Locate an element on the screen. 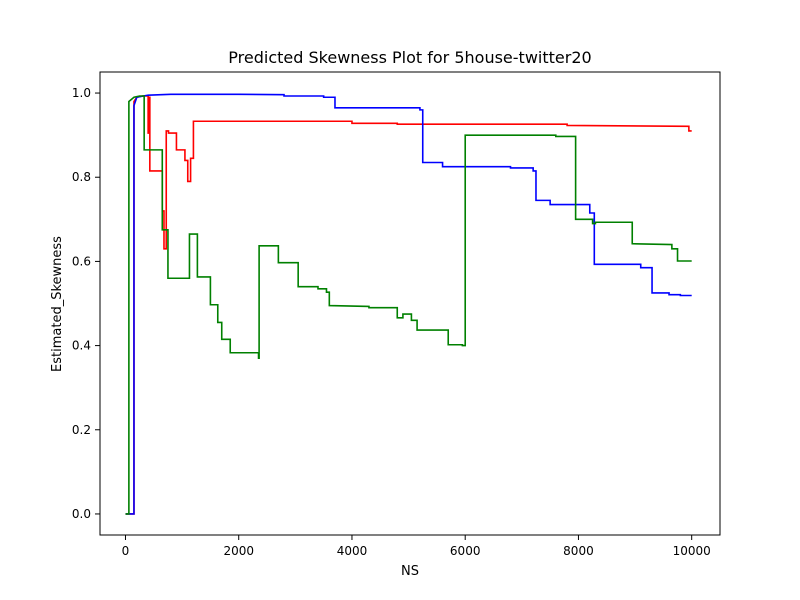  x-tick-label: 8000 is located at coordinates (578, 551).